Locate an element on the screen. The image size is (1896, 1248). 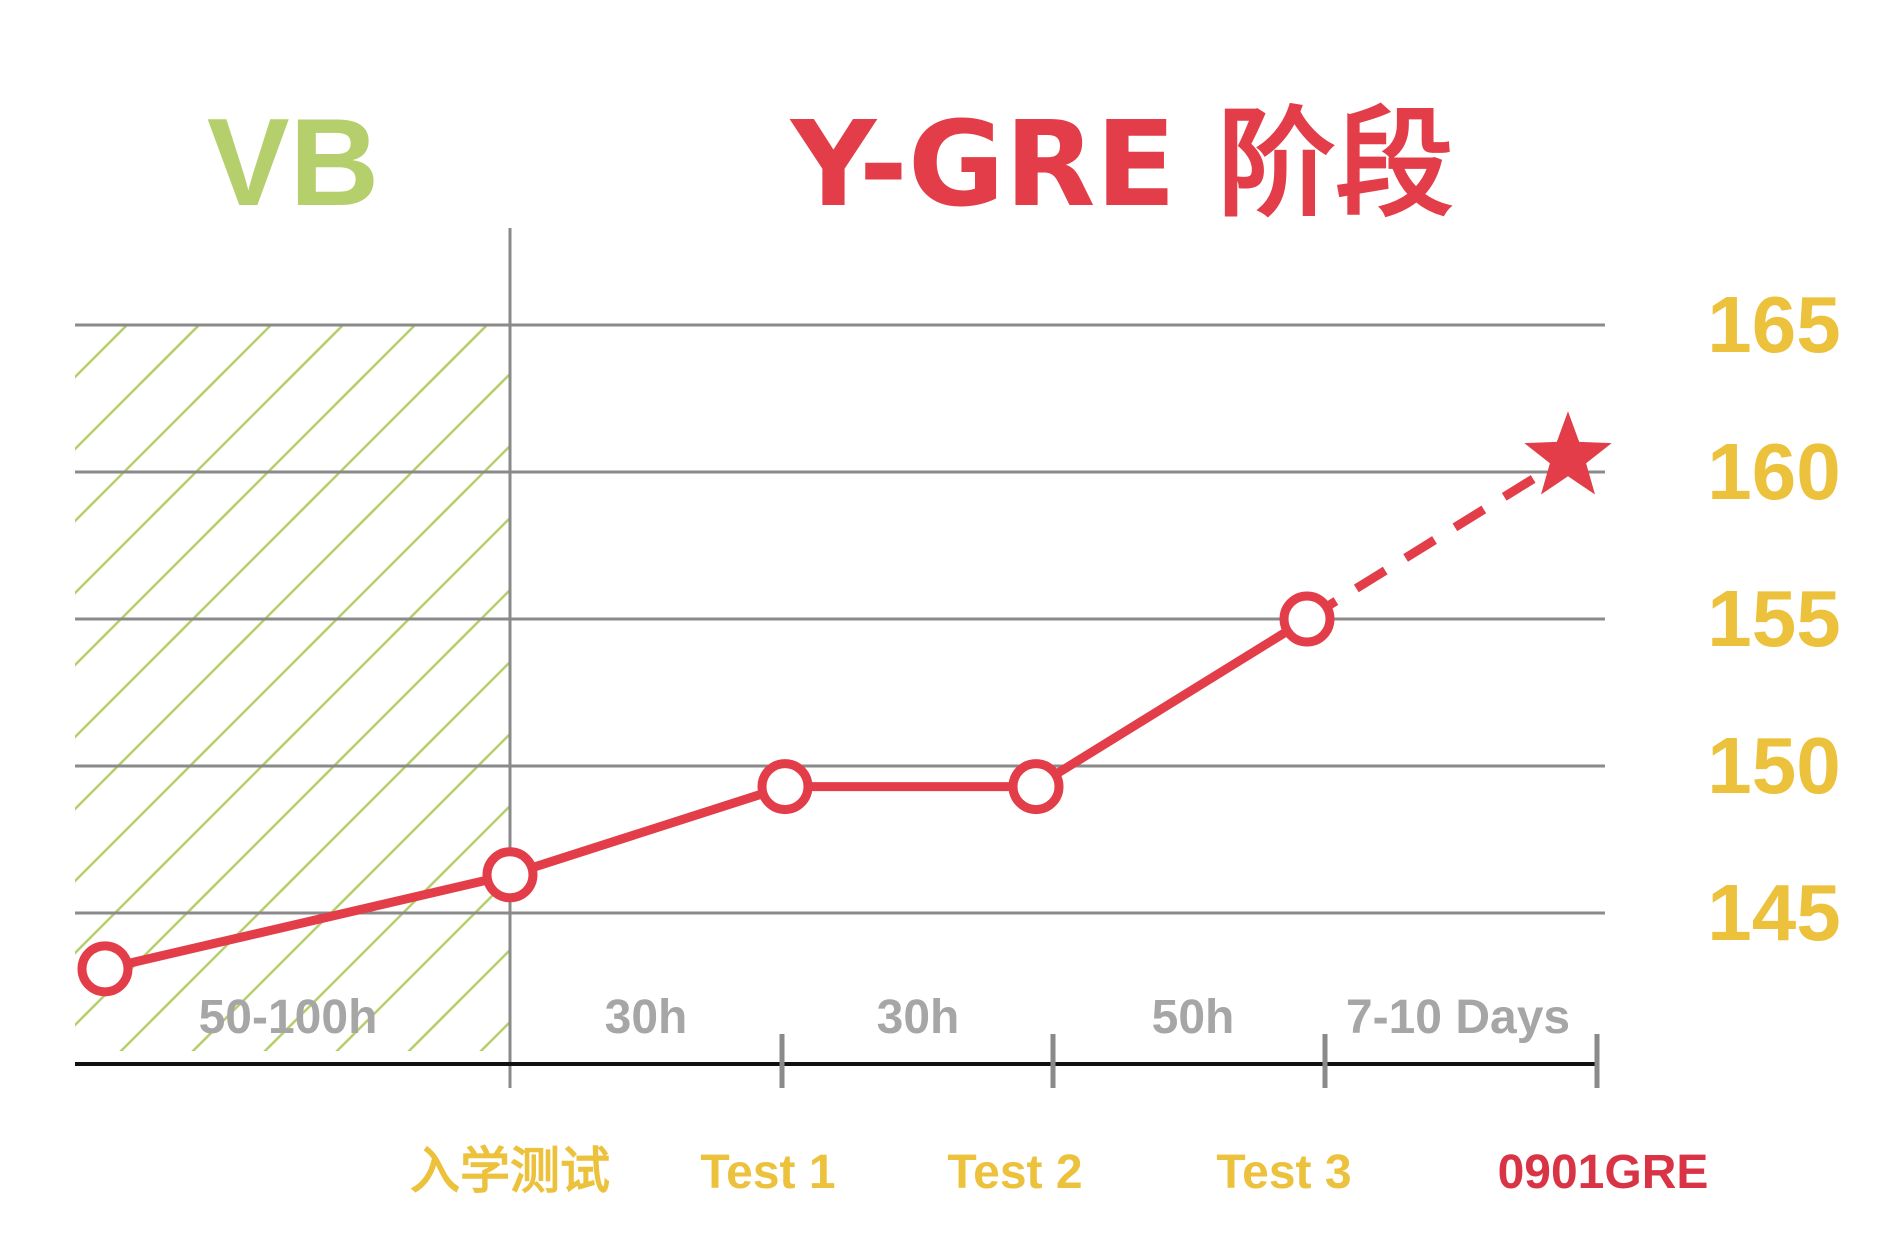
milestone-labels: 入学测试 Test 1 Test 2 Test 3 0901GRE is located at coordinates (1059, 1171).